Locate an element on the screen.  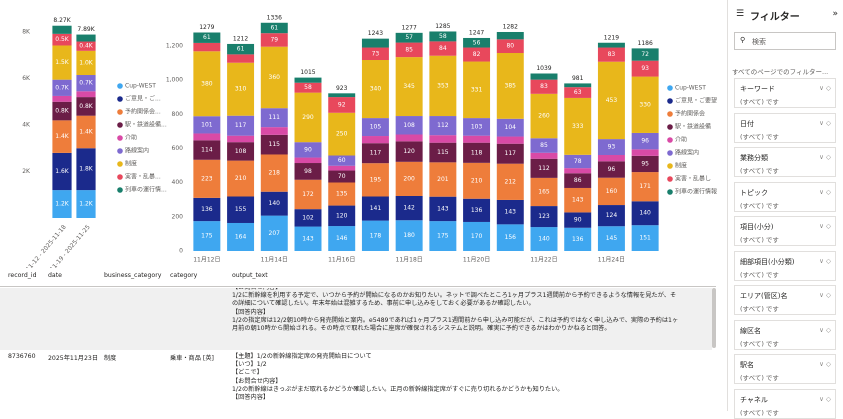
data-label: 56 is located at coordinates (477, 42).